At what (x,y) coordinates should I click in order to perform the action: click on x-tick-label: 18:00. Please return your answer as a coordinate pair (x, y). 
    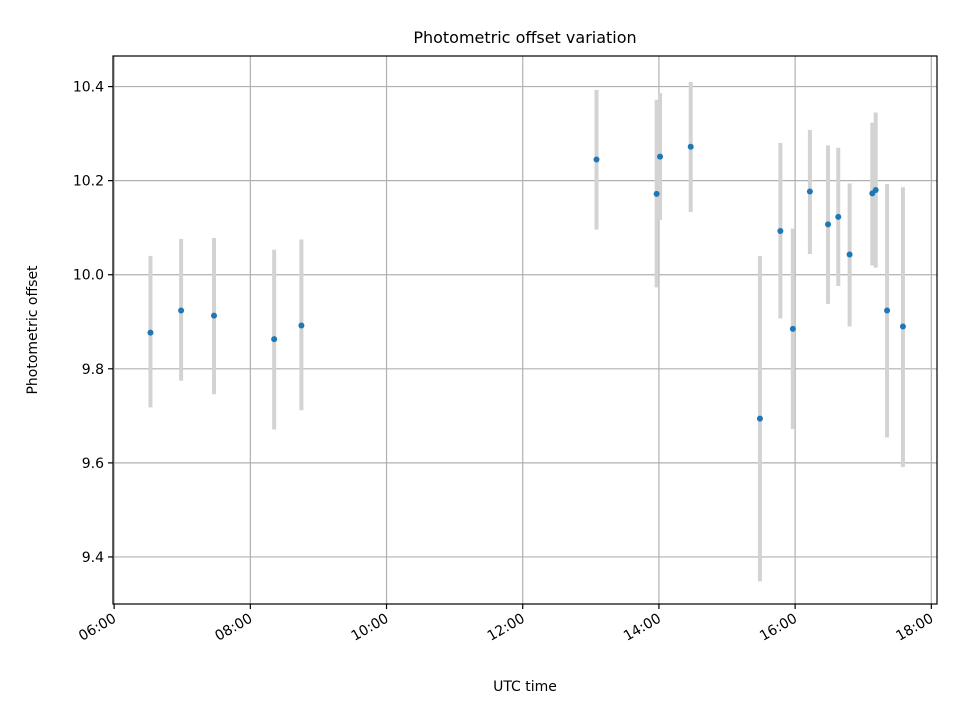
    Looking at the image, I should click on (914, 628).